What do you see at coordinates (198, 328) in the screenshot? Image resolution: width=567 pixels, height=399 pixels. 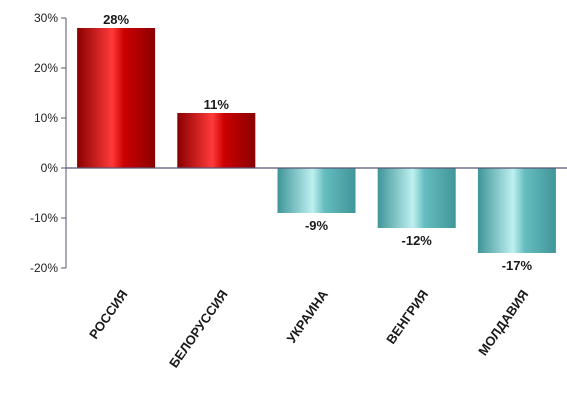 I see `category-label: БЕЛОРУССИЯ` at bounding box center [198, 328].